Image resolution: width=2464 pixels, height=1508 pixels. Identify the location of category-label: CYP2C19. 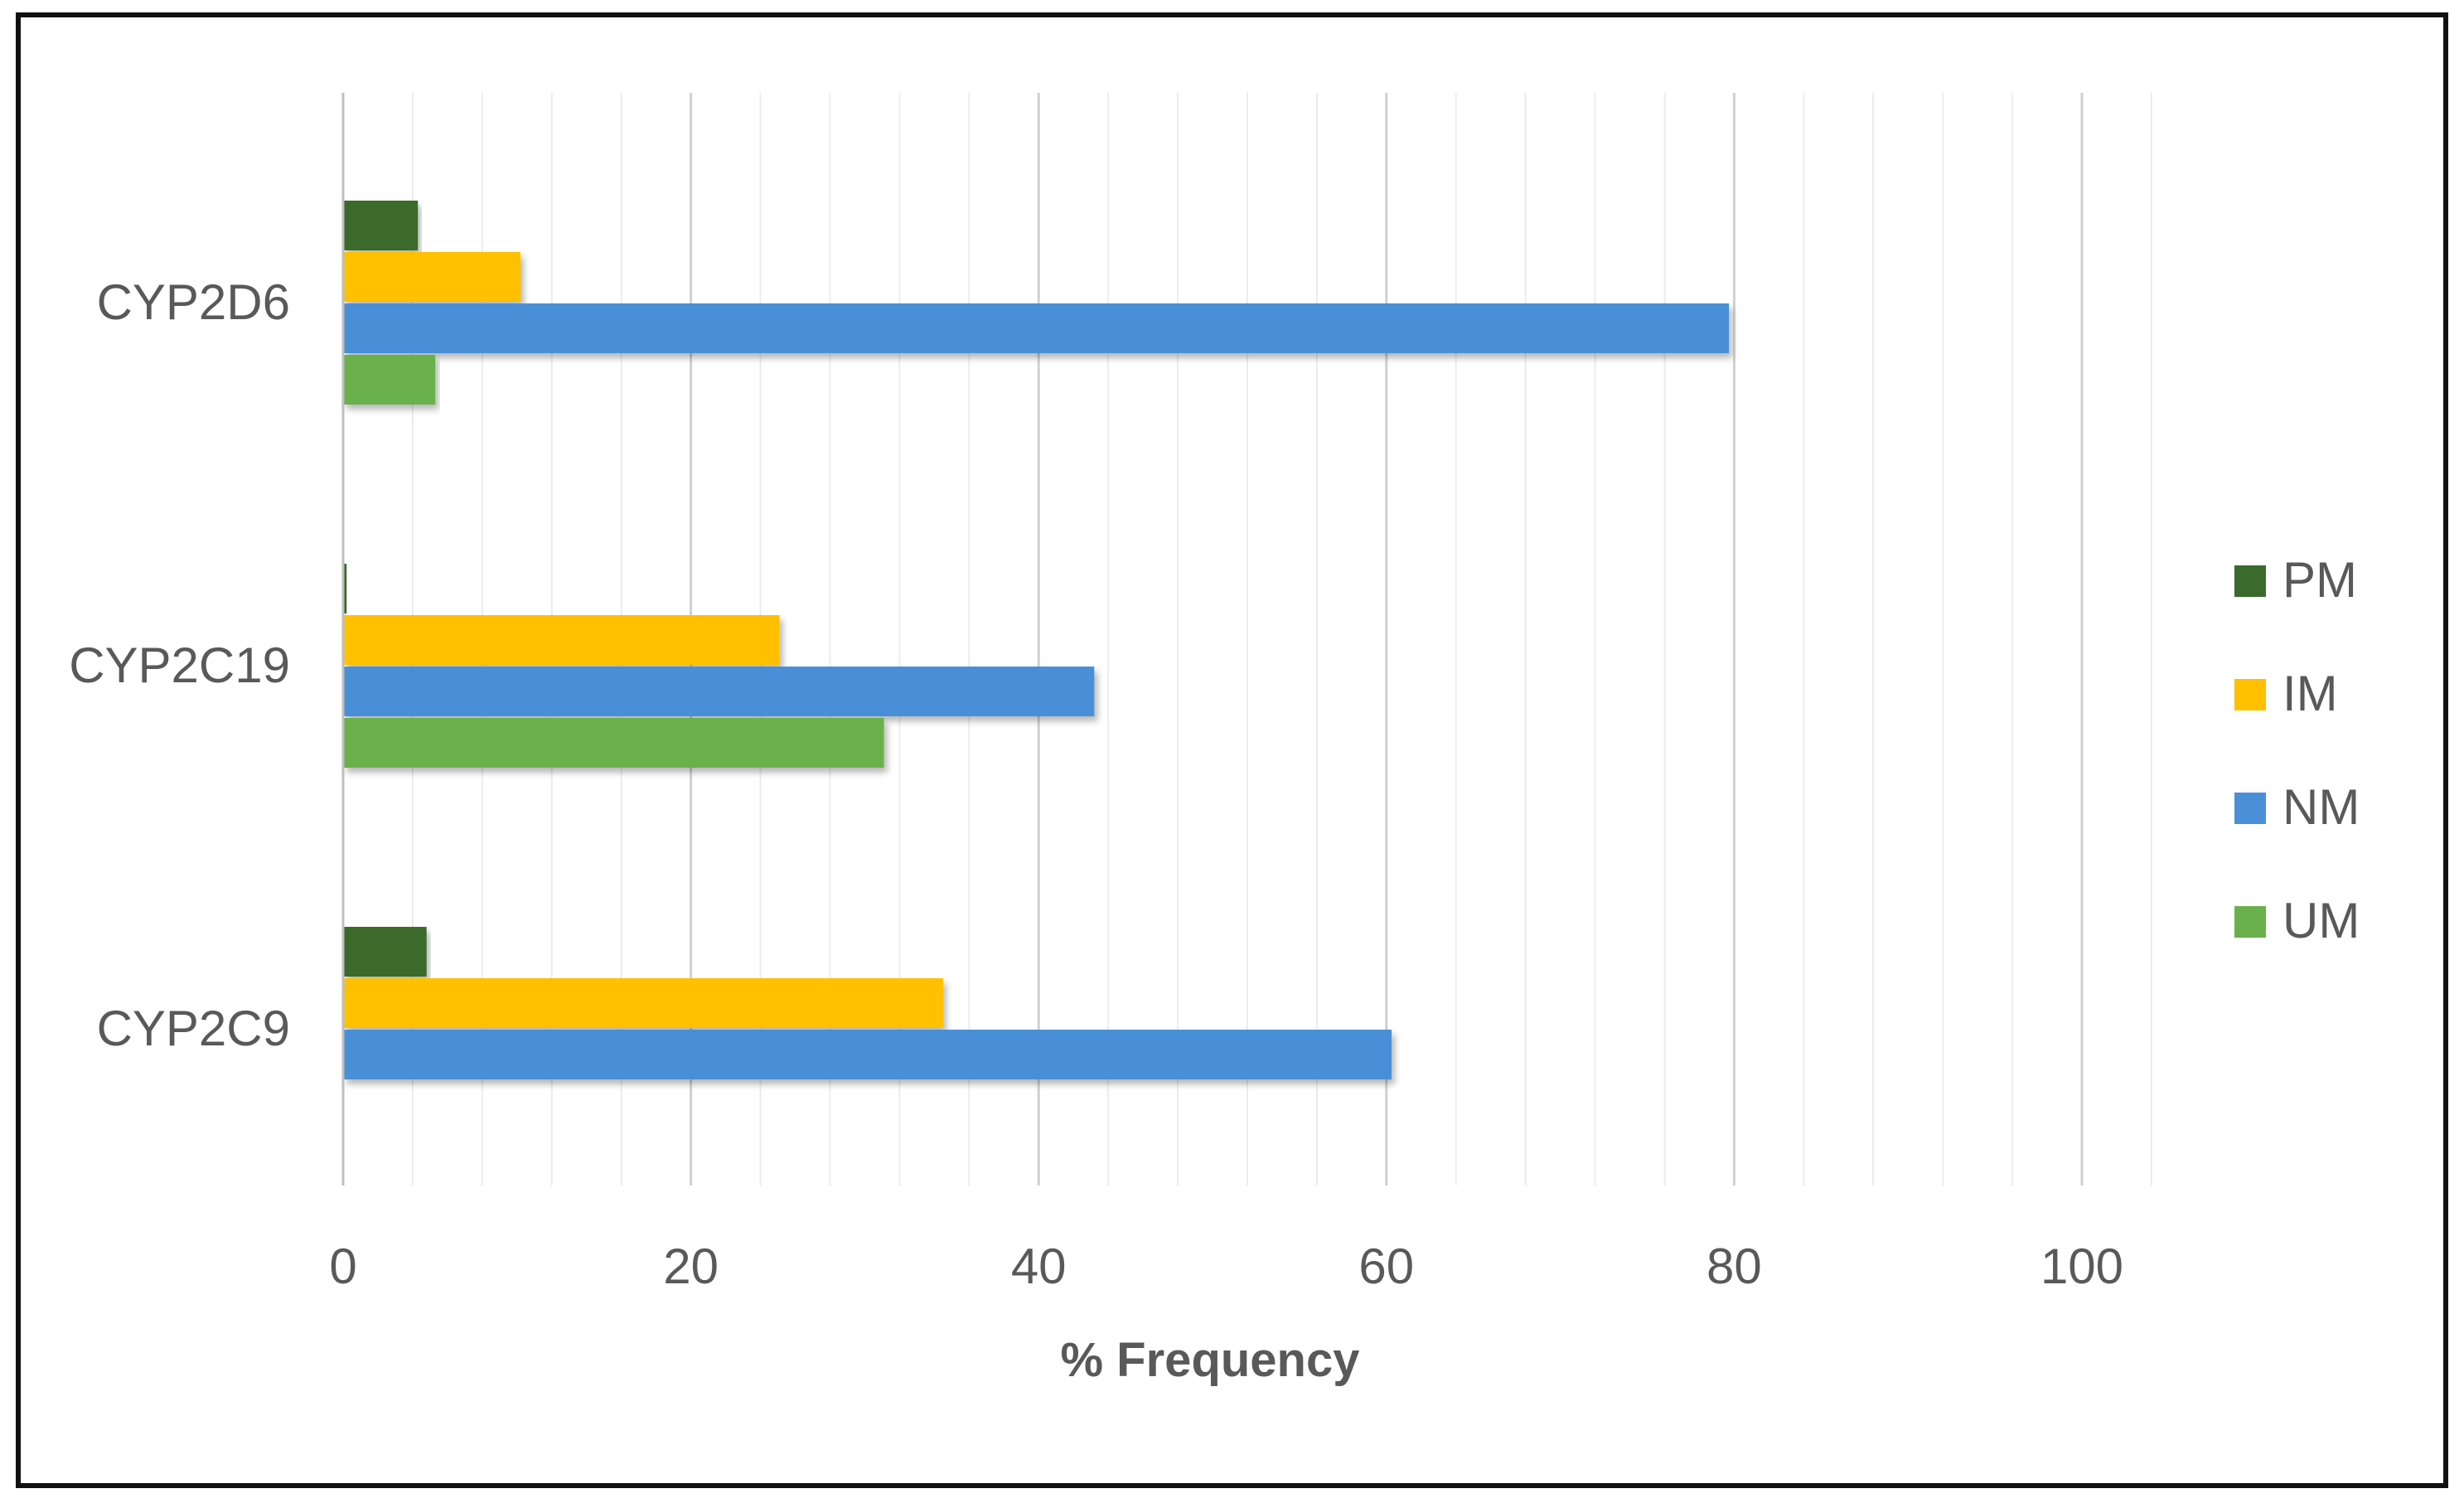
(179, 665).